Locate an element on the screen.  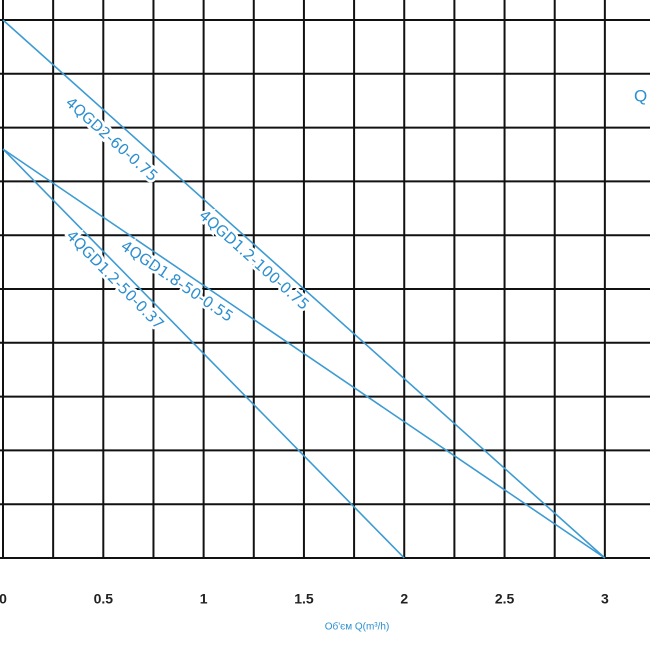
x-tick-label: 2 is located at coordinates (404, 599).